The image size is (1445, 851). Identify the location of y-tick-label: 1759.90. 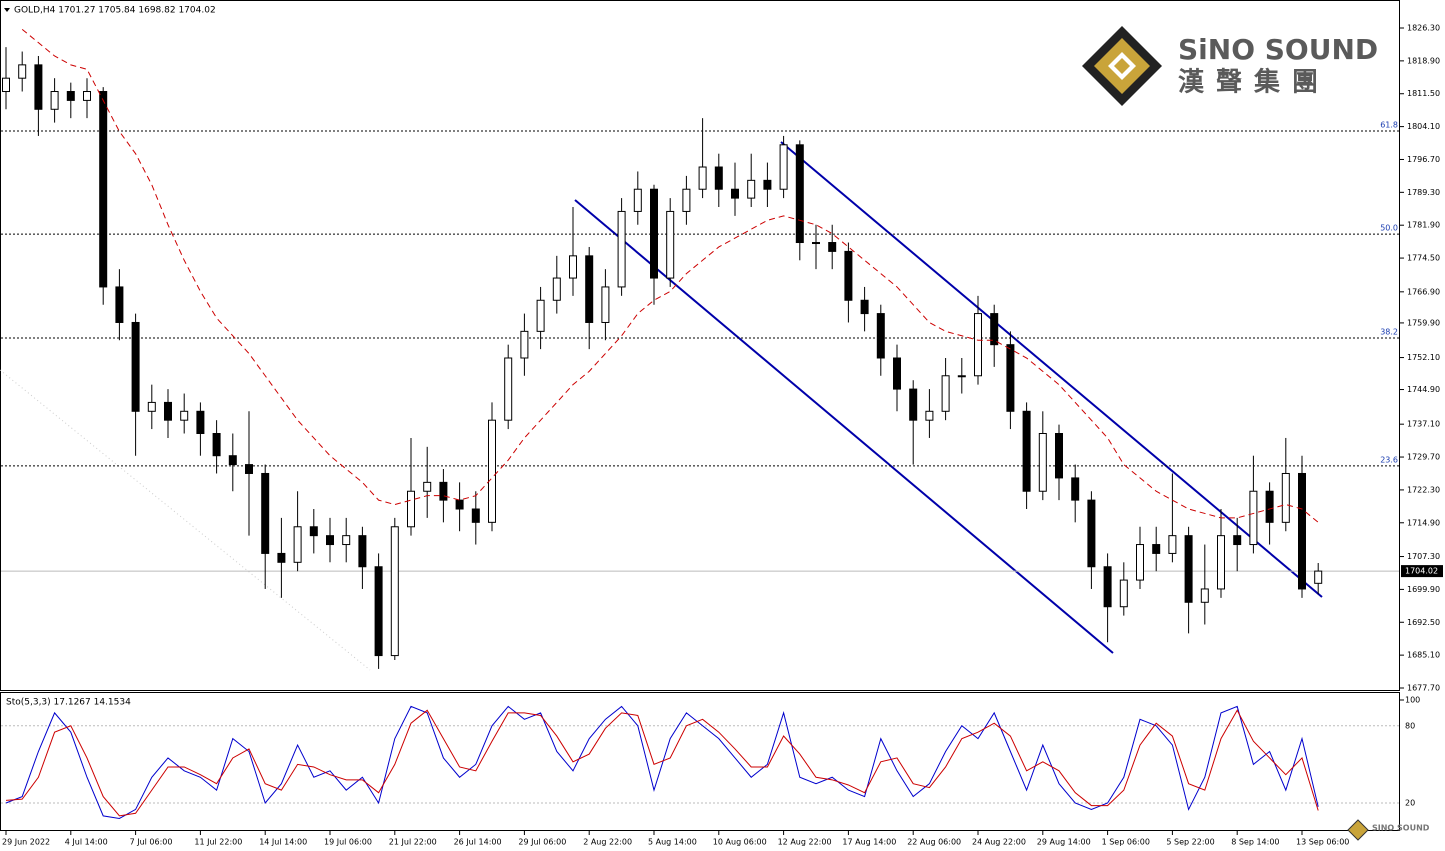
(1423, 322).